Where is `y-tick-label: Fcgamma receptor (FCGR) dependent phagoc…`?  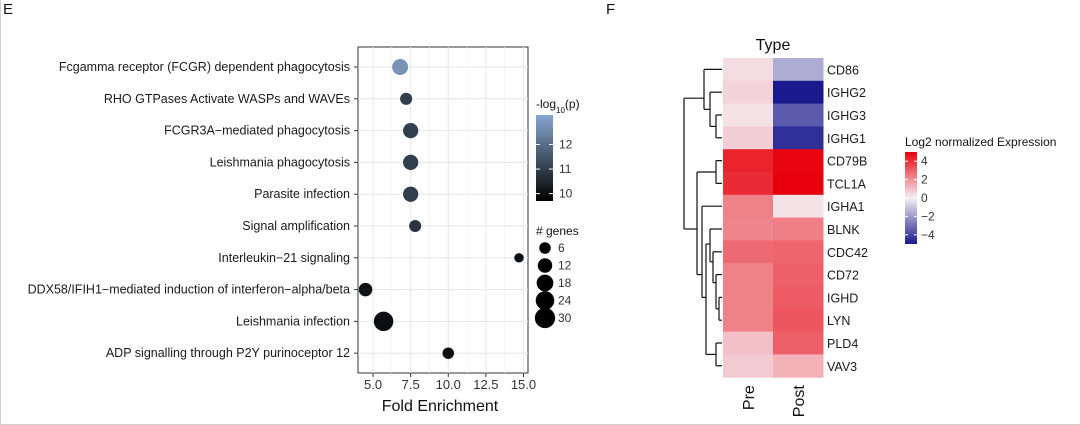
y-tick-label: Fcgamma receptor (FCGR) dependent phagoc… is located at coordinates (204, 67).